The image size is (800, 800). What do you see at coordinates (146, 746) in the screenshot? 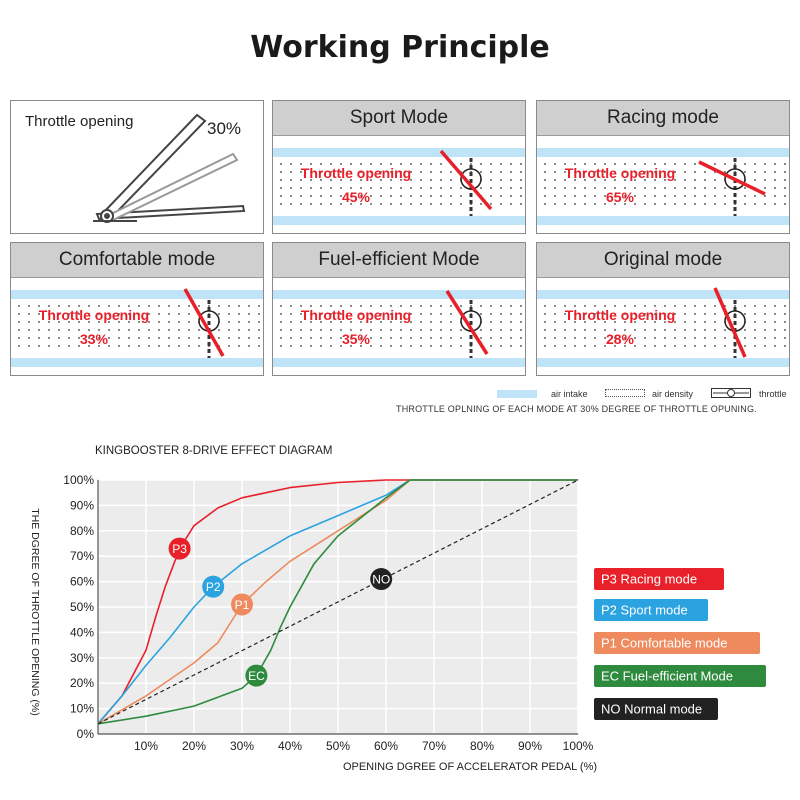
I see `x-tick-label: 10%` at bounding box center [146, 746].